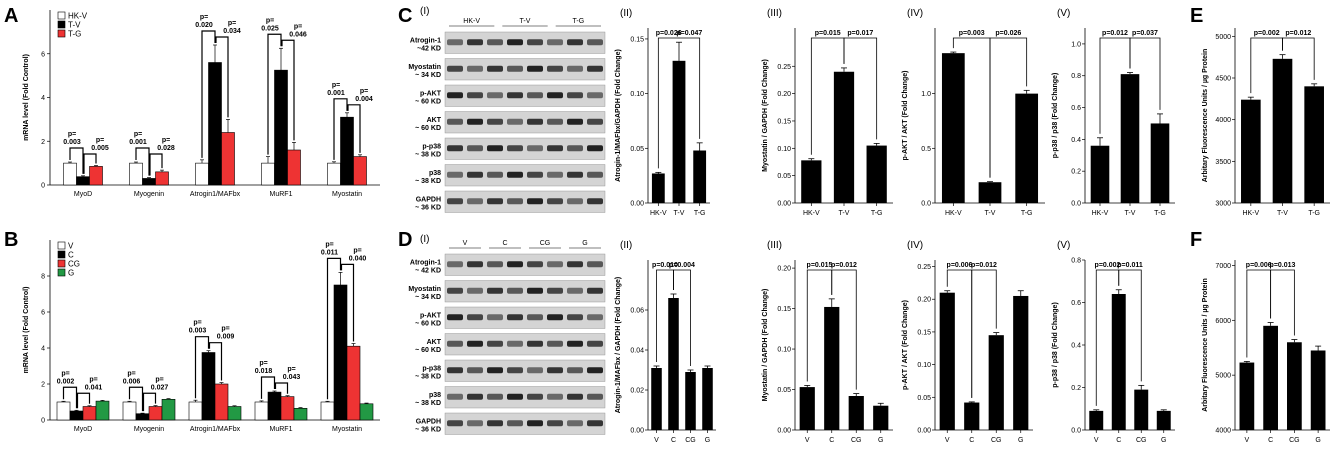  Describe the element at coordinates (784, 176) in the screenshot. I see `y-tick-label: 0.05` at that location.